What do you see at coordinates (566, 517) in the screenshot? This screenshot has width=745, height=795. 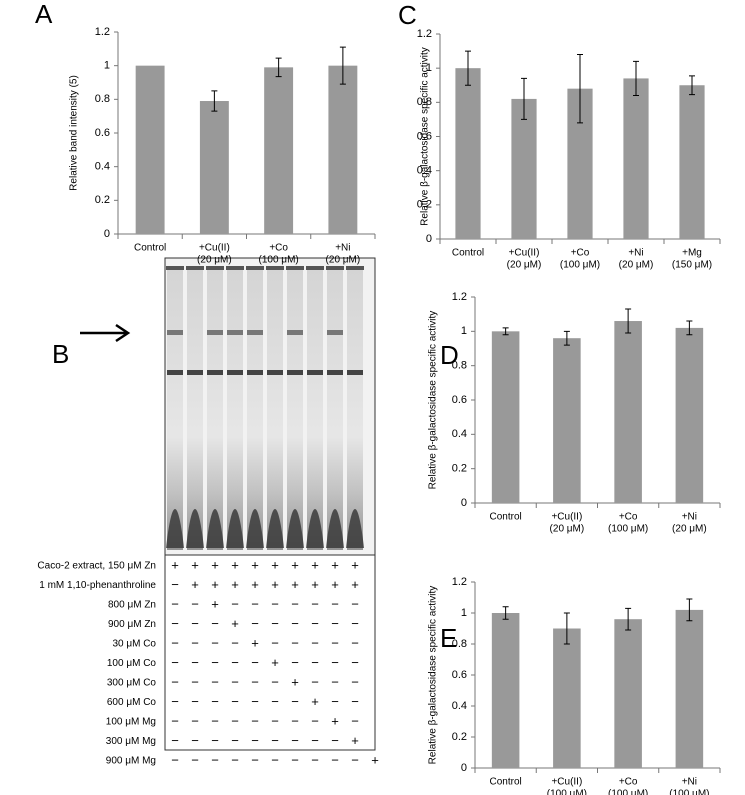 I see `x-tick-label: +Cu(II)` at bounding box center [566, 517].